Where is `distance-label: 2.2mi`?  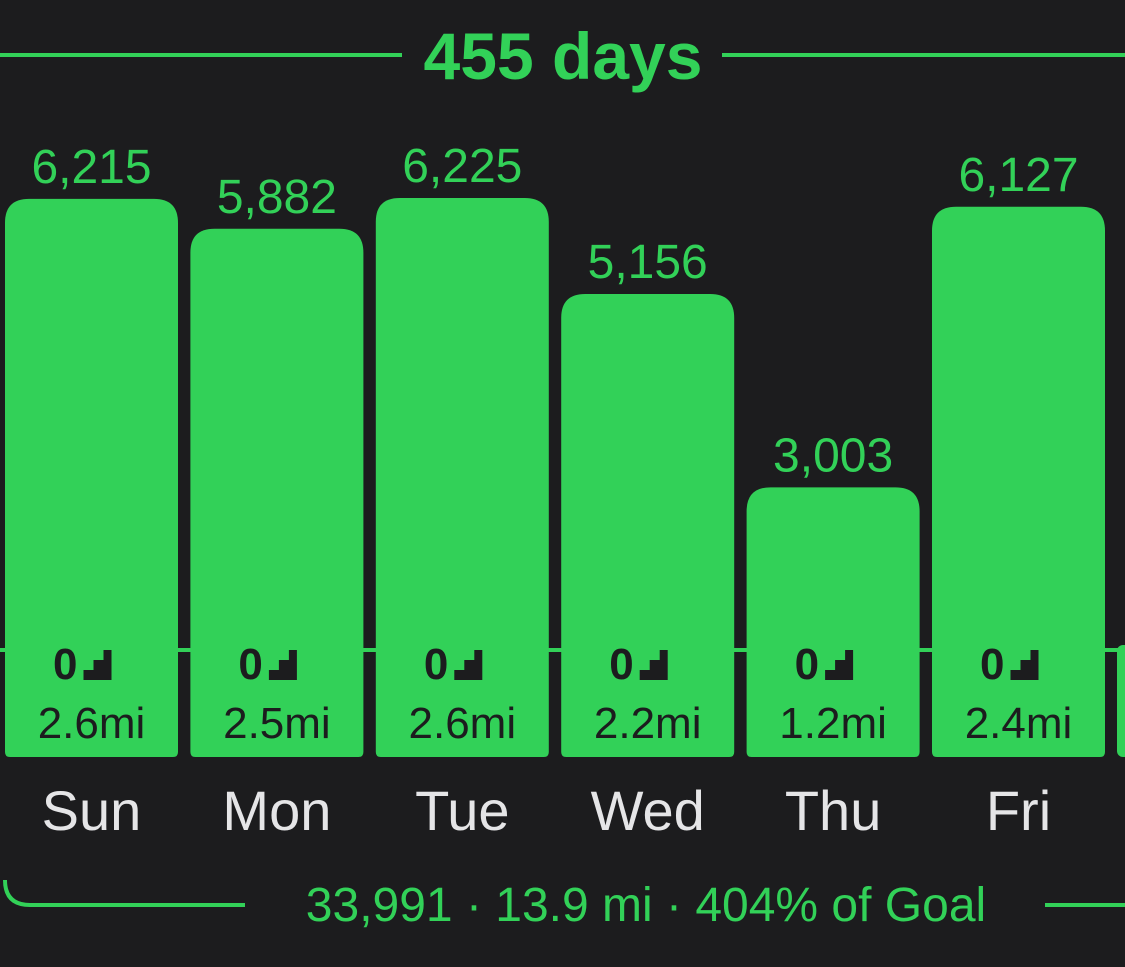
distance-label: 2.2mi is located at coordinates (648, 723).